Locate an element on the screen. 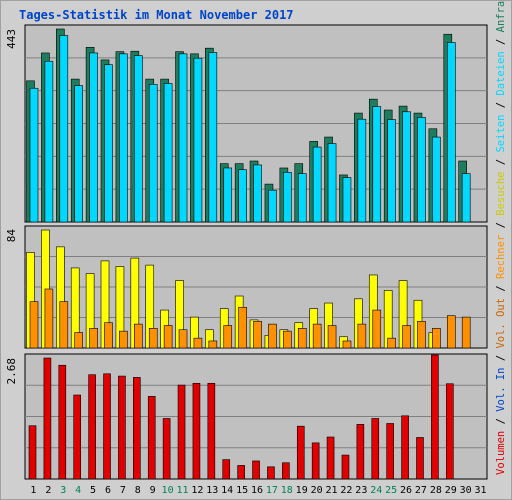 This screenshot has height=500, width=512. day-label-21: 21 is located at coordinates (331, 490).